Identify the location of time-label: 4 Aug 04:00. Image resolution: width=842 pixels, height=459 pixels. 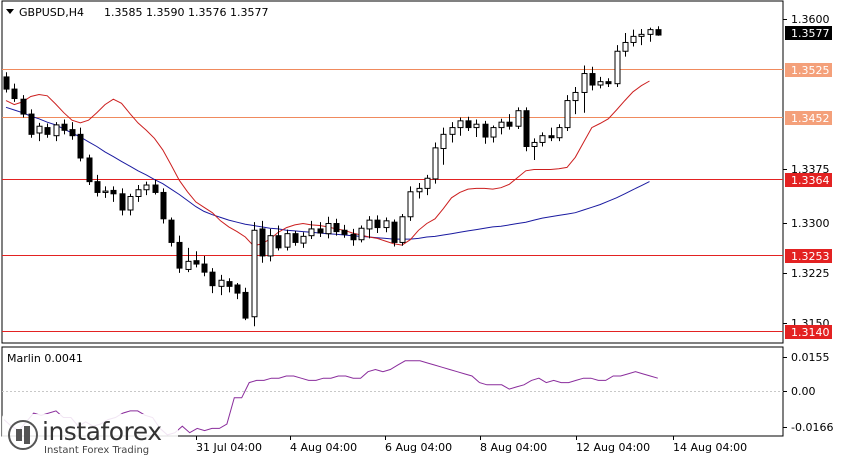
(323, 447).